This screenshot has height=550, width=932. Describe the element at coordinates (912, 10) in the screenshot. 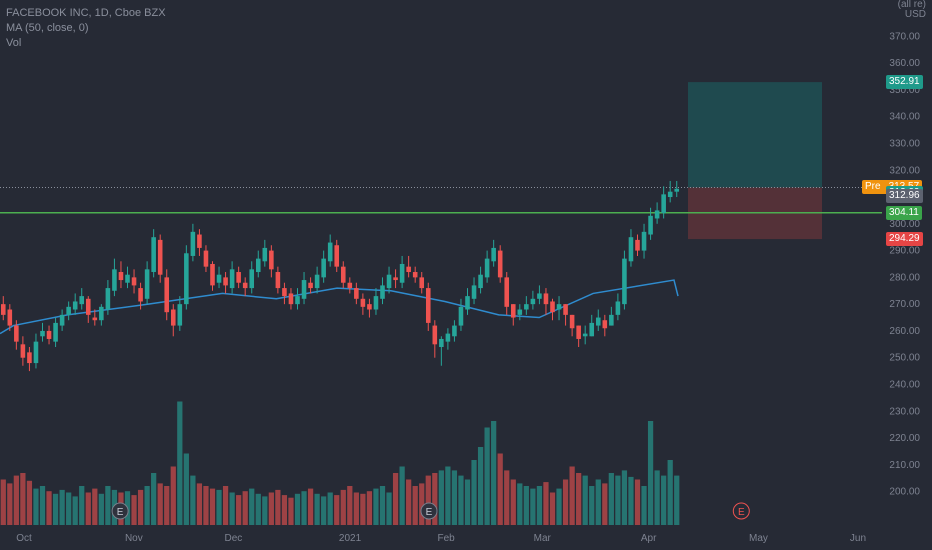

I see `axis-unit: (all re) USD` at that location.